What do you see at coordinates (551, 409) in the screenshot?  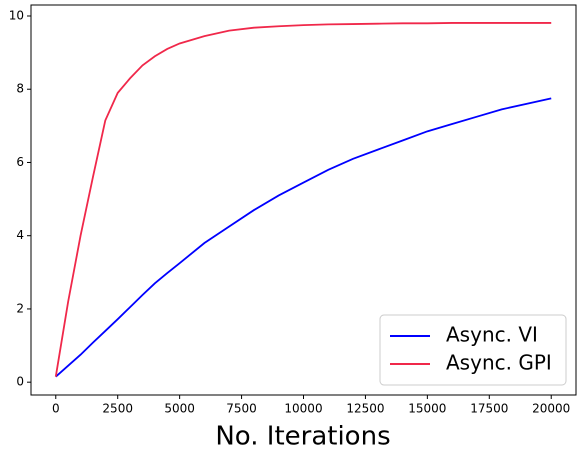 I see `x-tick-label: 20000` at bounding box center [551, 409].